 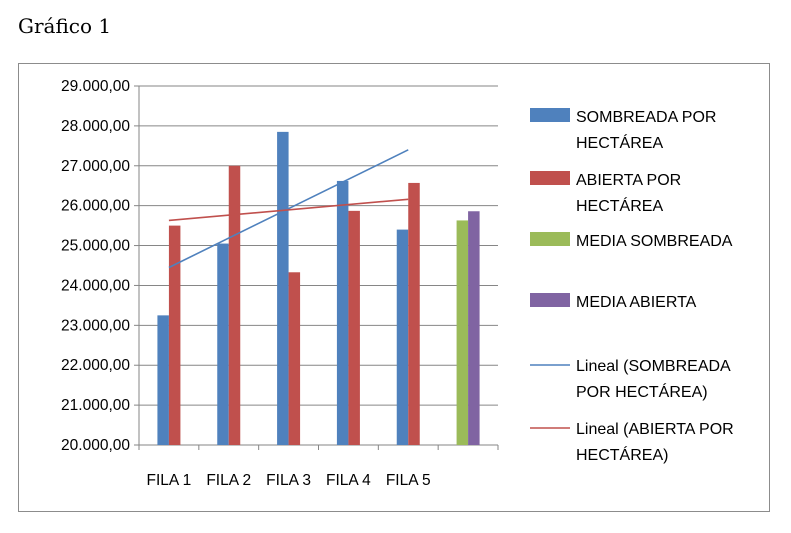 What do you see at coordinates (636, 302) in the screenshot?
I see `legend-label: MEDIA ABIERTA` at bounding box center [636, 302].